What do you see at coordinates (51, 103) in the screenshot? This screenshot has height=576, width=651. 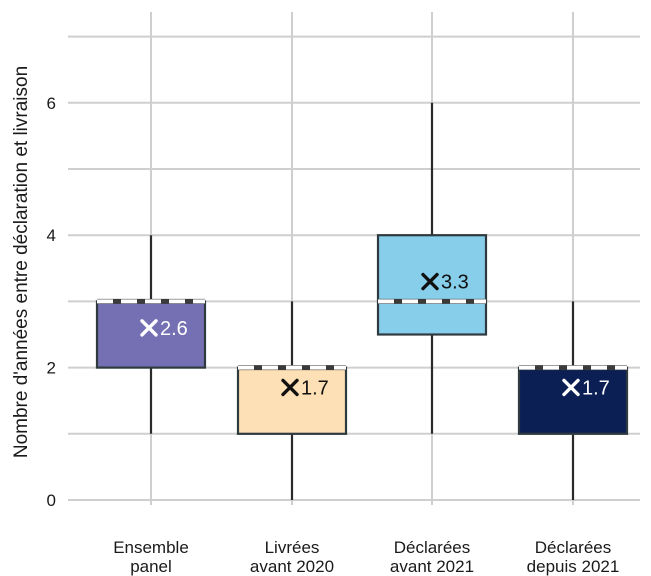 I see `y-tick-label: 6` at bounding box center [51, 103].